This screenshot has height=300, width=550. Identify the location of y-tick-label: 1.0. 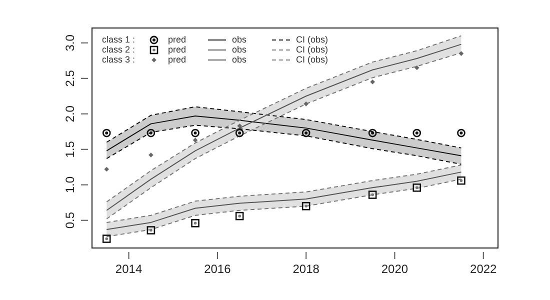
(70, 185).